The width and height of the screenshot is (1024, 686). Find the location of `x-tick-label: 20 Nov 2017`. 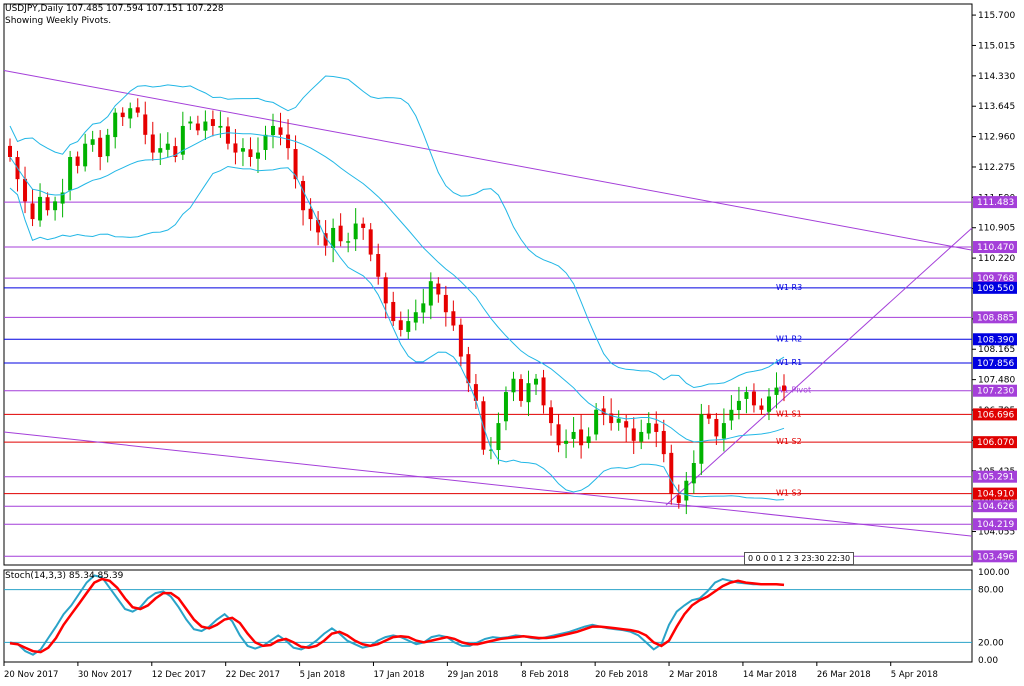

x-tick-label: 20 Nov 2017 is located at coordinates (31, 675).